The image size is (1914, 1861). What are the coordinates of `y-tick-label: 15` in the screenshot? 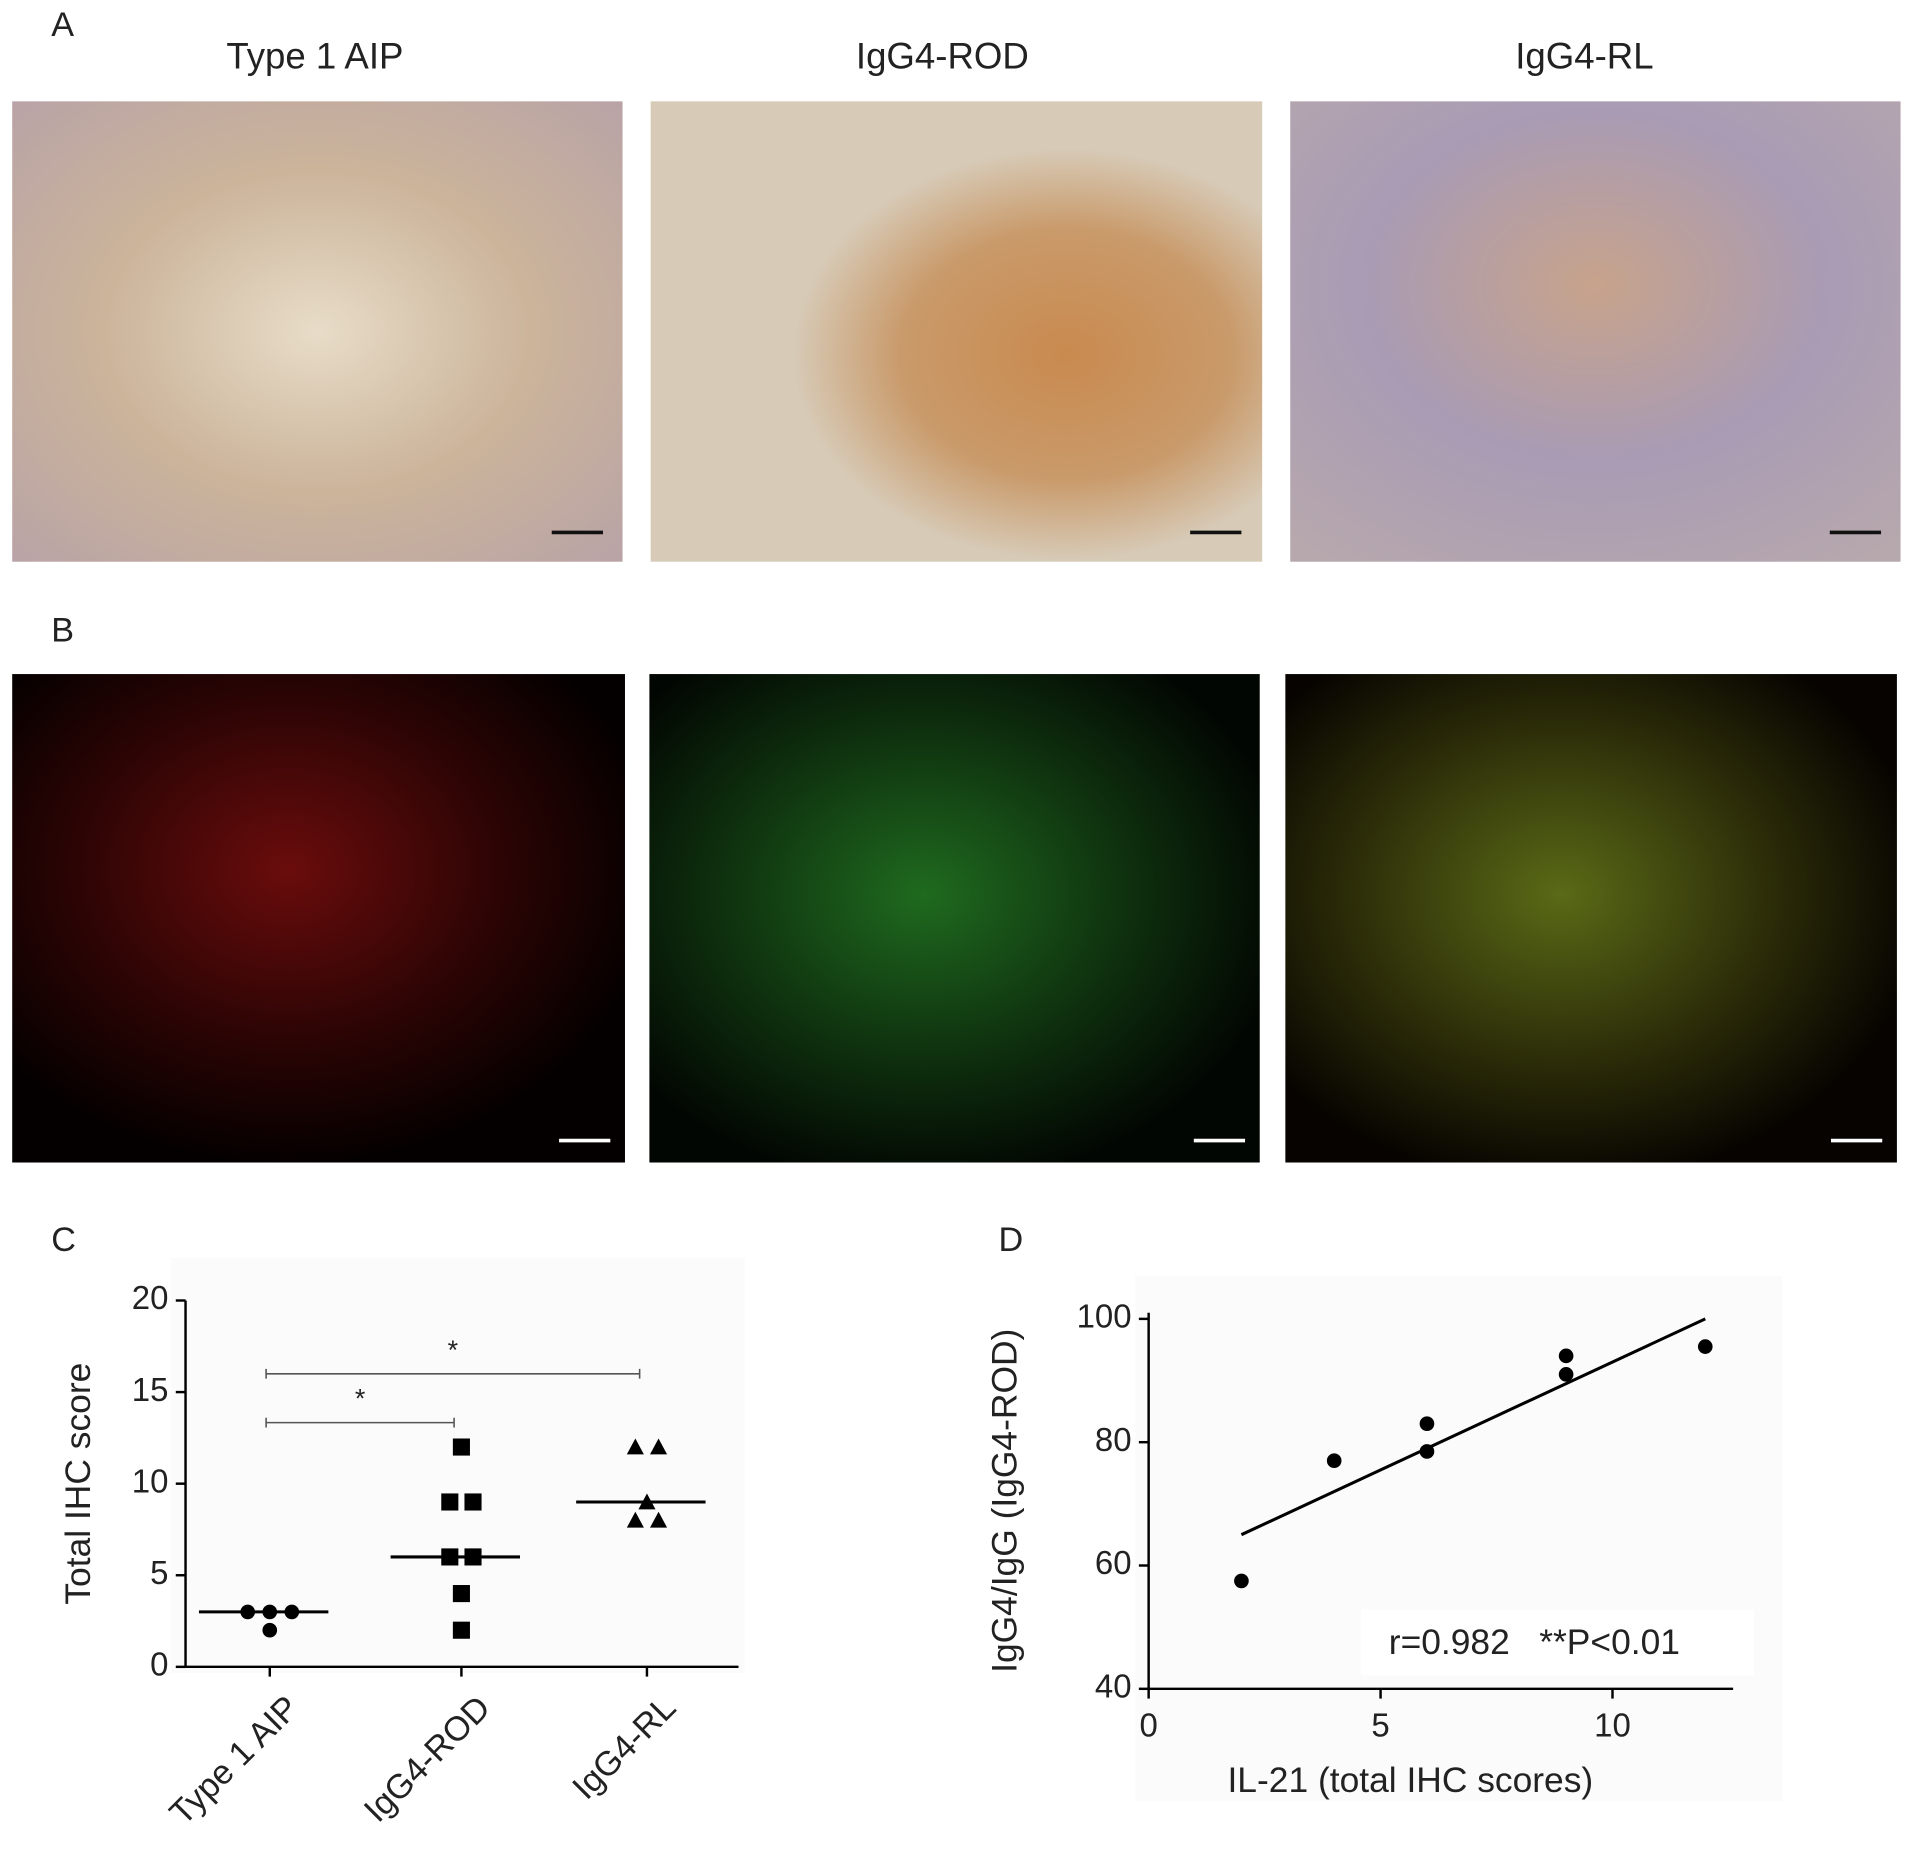 It's located at (150, 1389).